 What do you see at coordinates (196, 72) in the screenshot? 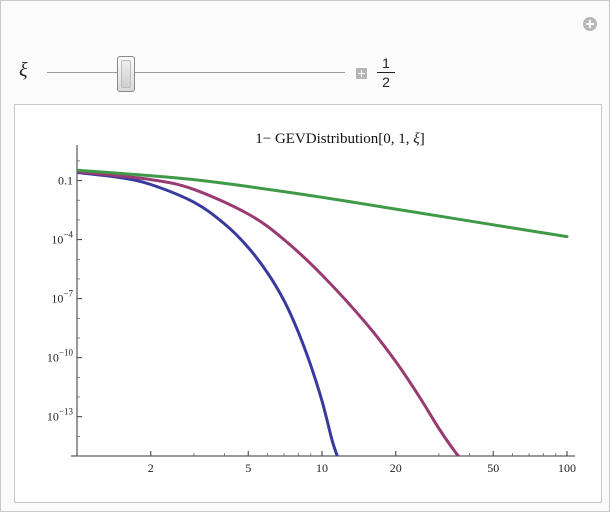
I see `xi-slider-track` at bounding box center [196, 72].